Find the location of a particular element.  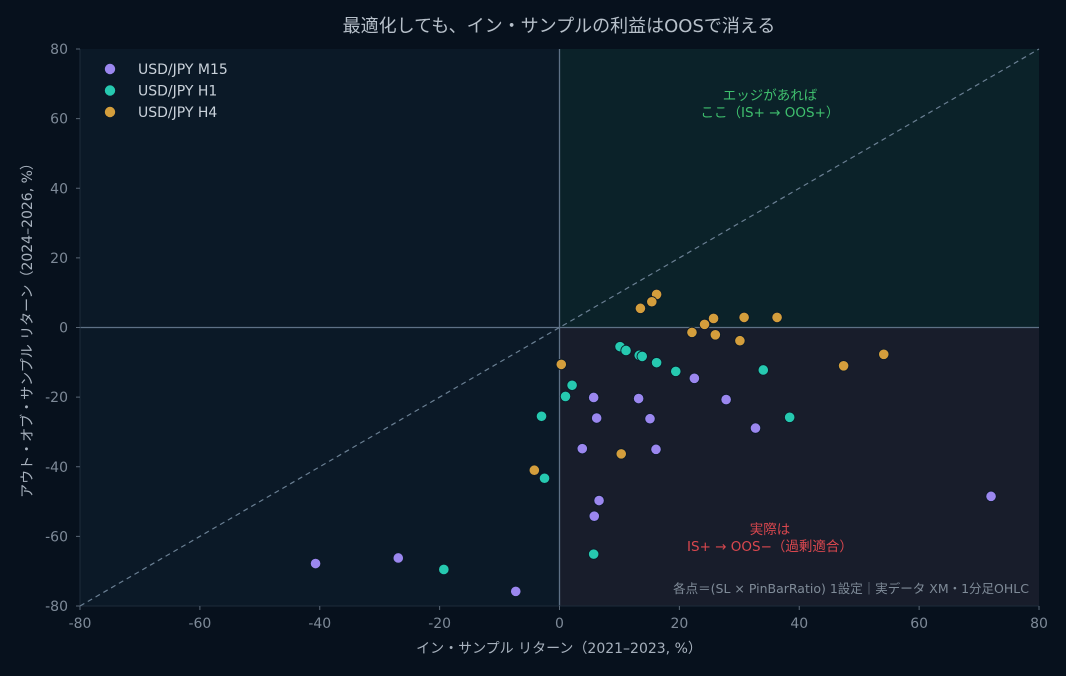

x-tick-label: 80 is located at coordinates (1039, 624).